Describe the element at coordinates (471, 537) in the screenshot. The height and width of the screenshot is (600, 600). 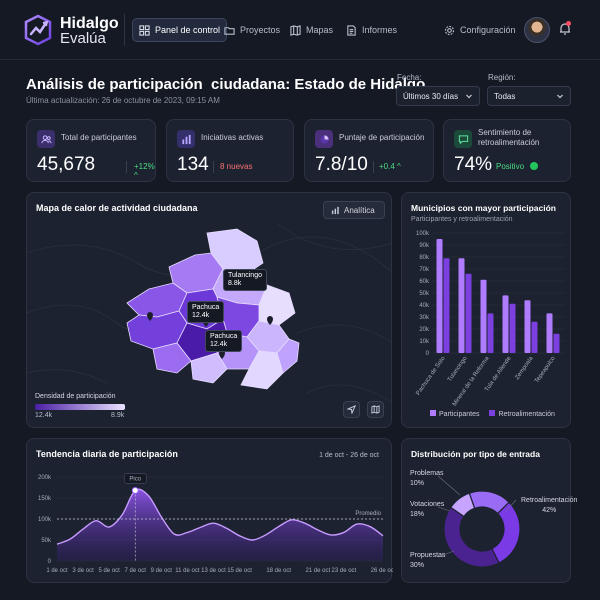
I see `donut-slice-retroalimentación` at that location.